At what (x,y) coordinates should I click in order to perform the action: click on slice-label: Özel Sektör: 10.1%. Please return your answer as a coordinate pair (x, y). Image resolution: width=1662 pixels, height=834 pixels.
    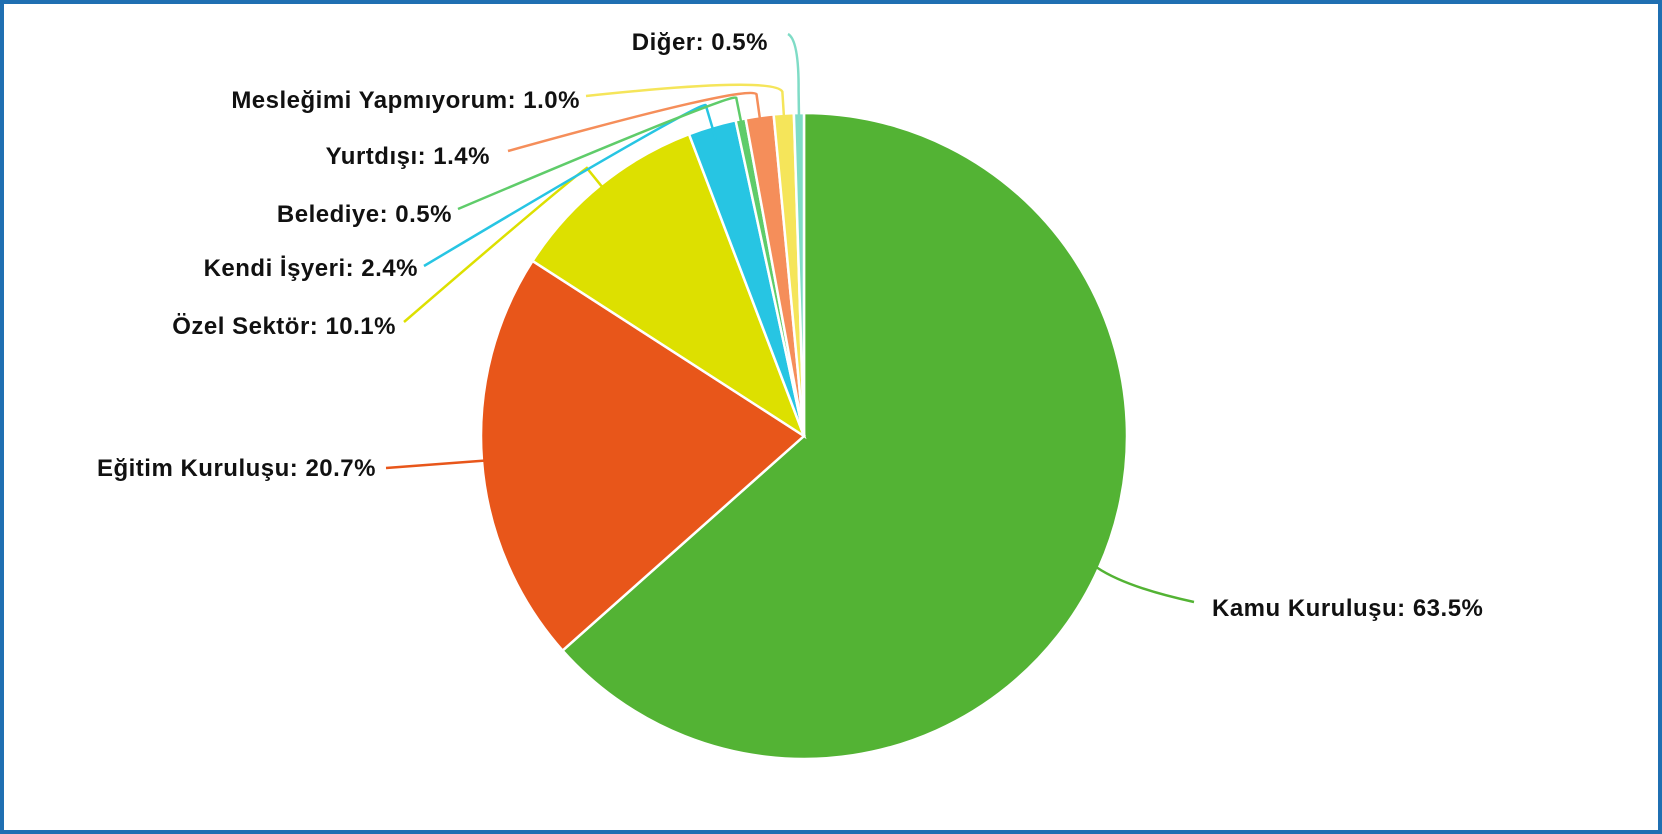
    Looking at the image, I should click on (284, 326).